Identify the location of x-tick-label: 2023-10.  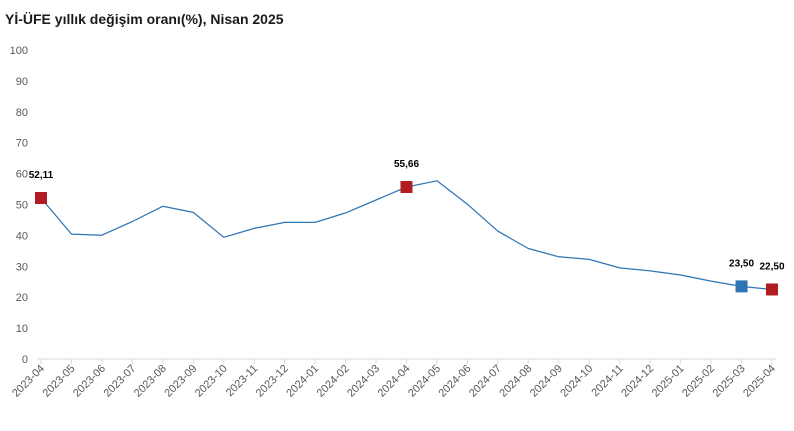
(211, 381).